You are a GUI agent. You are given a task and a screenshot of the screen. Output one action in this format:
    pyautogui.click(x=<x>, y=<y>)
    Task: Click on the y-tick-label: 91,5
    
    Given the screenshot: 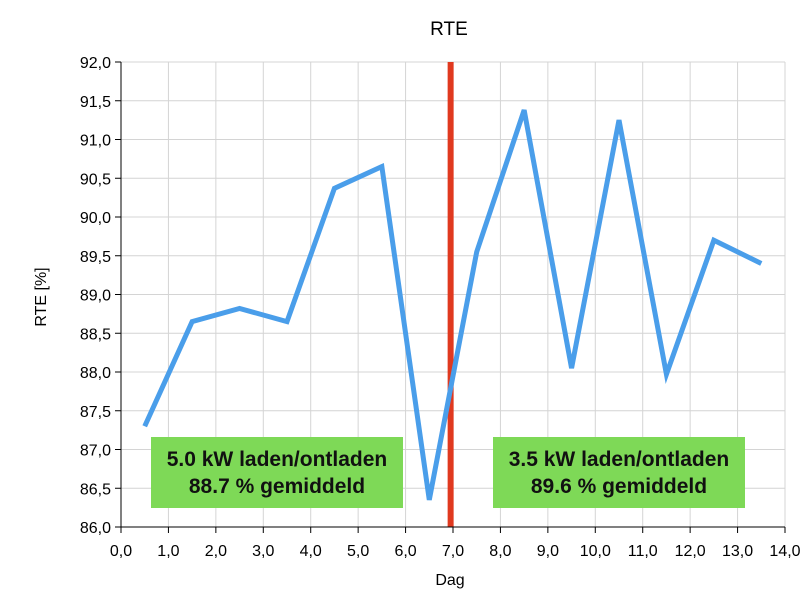 What is the action you would take?
    pyautogui.click(x=95, y=102)
    